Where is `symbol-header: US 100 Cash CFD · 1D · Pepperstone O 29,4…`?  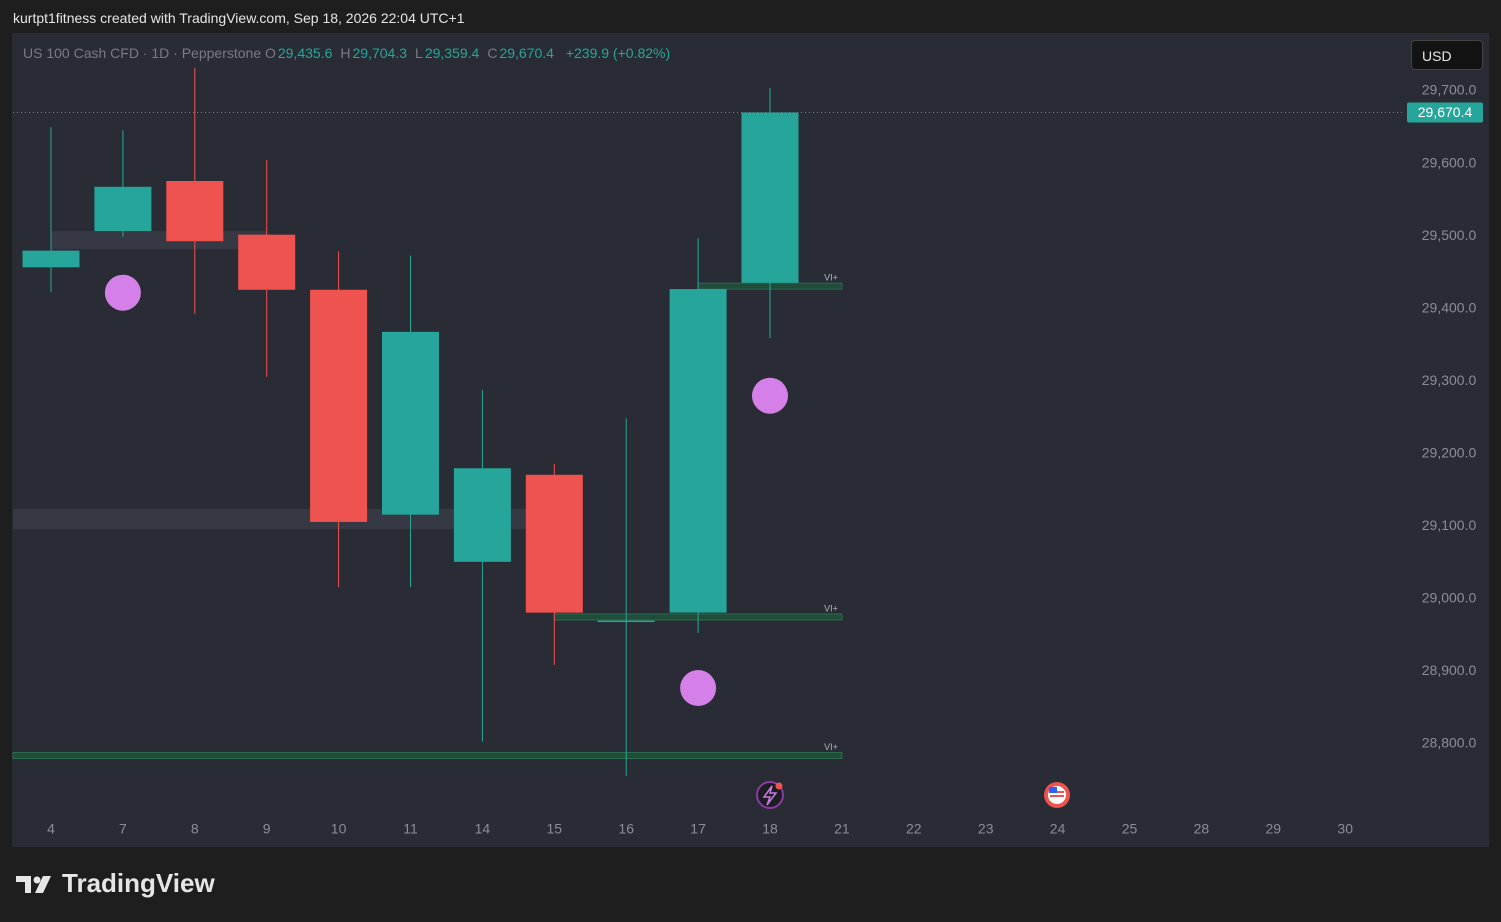
symbol-header: US 100 Cash CFD · 1D · Pepperstone O 29,4… is located at coordinates (350, 53).